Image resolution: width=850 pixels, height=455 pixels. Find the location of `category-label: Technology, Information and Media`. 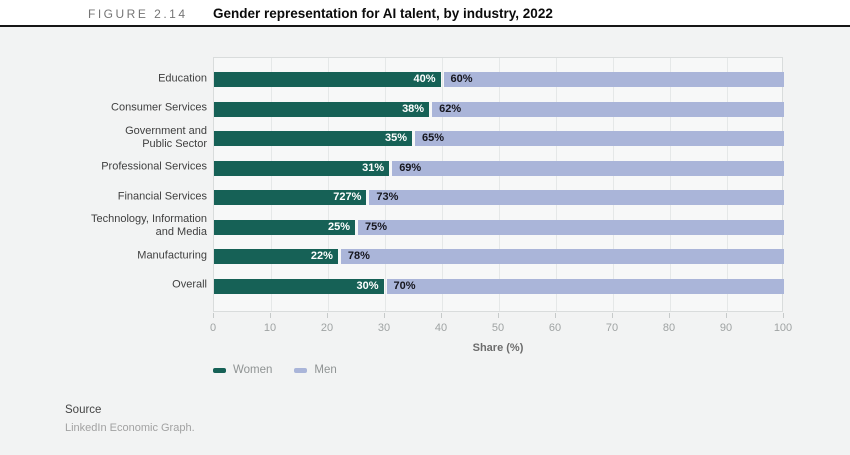

category-label: Technology, Information and Media is located at coordinates (149, 225).